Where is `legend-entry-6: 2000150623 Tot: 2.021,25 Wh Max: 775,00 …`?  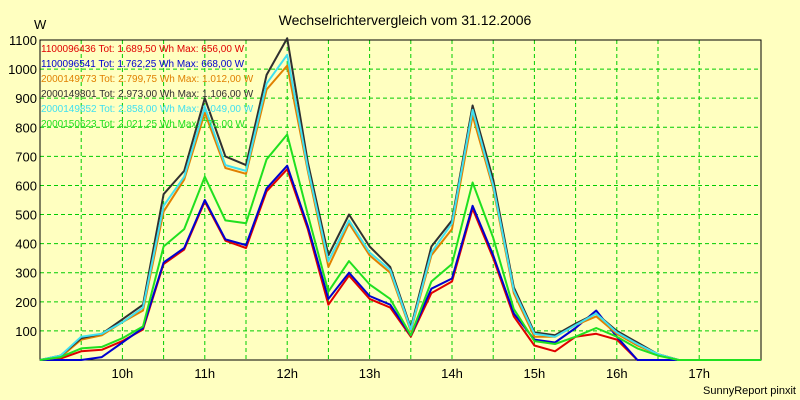 legend-entry-6: 2000150623 Tot: 2.021,25 Wh Max: 775,00 … is located at coordinates (143, 124).